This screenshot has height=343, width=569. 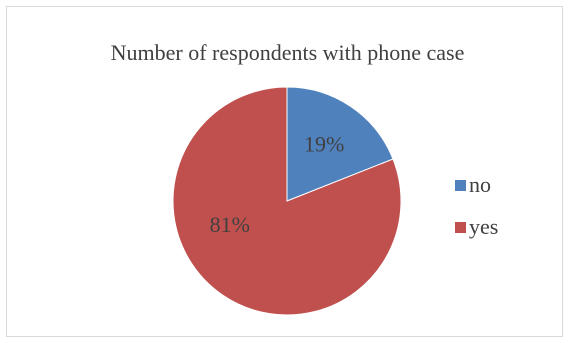 What do you see at coordinates (460, 227) in the screenshot?
I see `legend-swatch-yes` at bounding box center [460, 227].